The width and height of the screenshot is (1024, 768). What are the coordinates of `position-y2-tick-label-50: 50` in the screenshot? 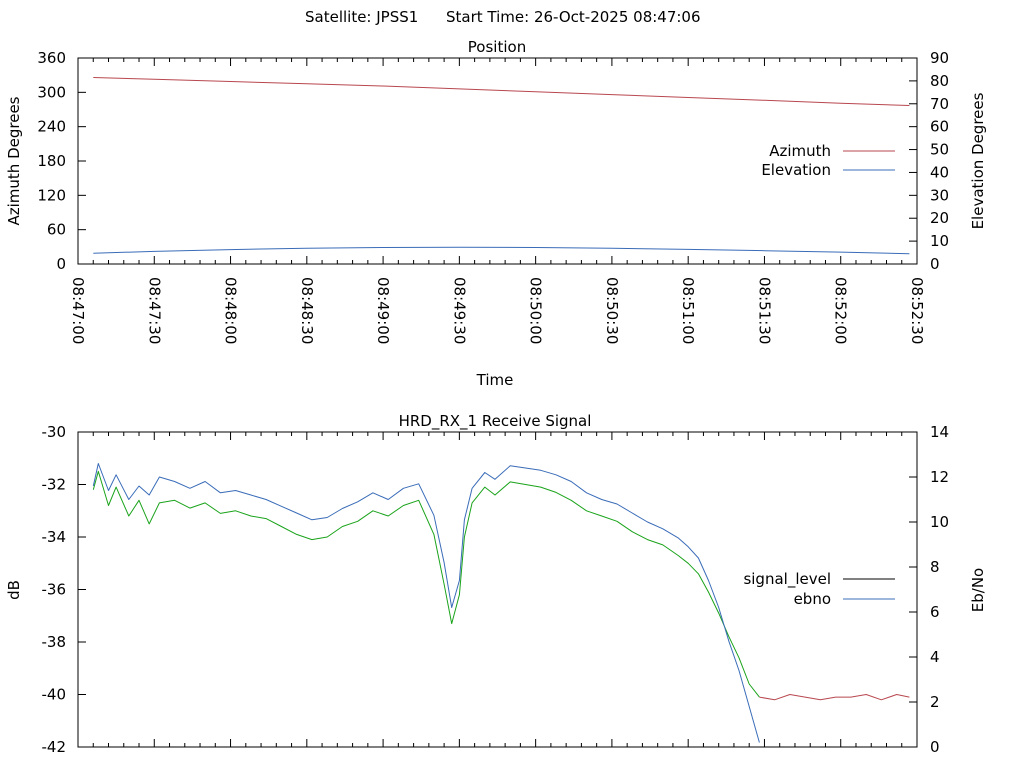 It's located at (939, 150).